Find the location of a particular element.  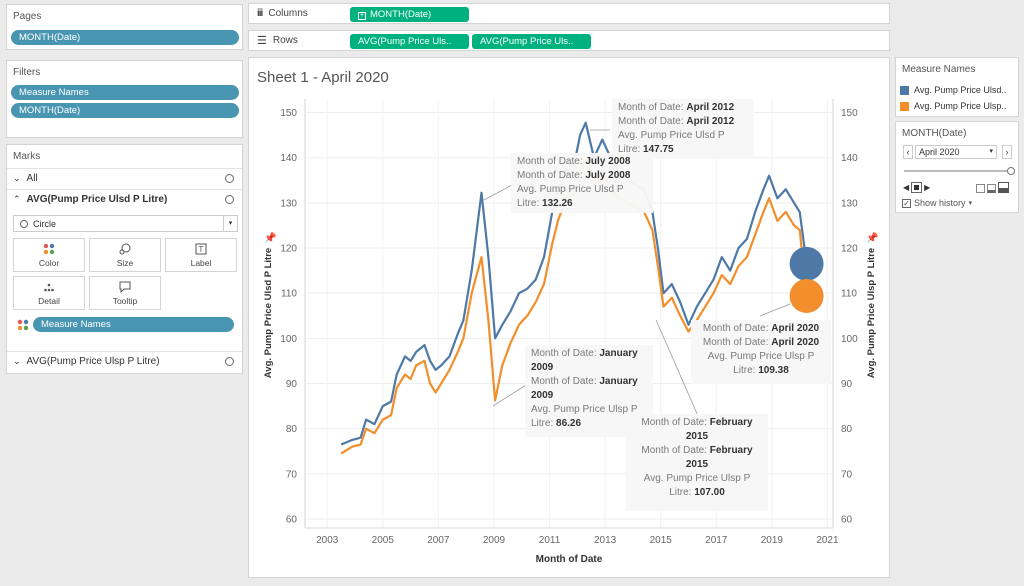

svg-text: T is located at coordinates (201, 249).